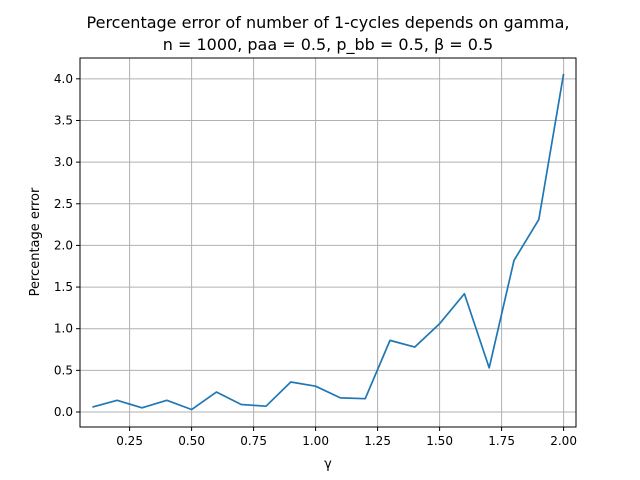 This screenshot has width=640, height=480. Describe the element at coordinates (63, 204) in the screenshot. I see `y-tick-label: 2.5` at that location.